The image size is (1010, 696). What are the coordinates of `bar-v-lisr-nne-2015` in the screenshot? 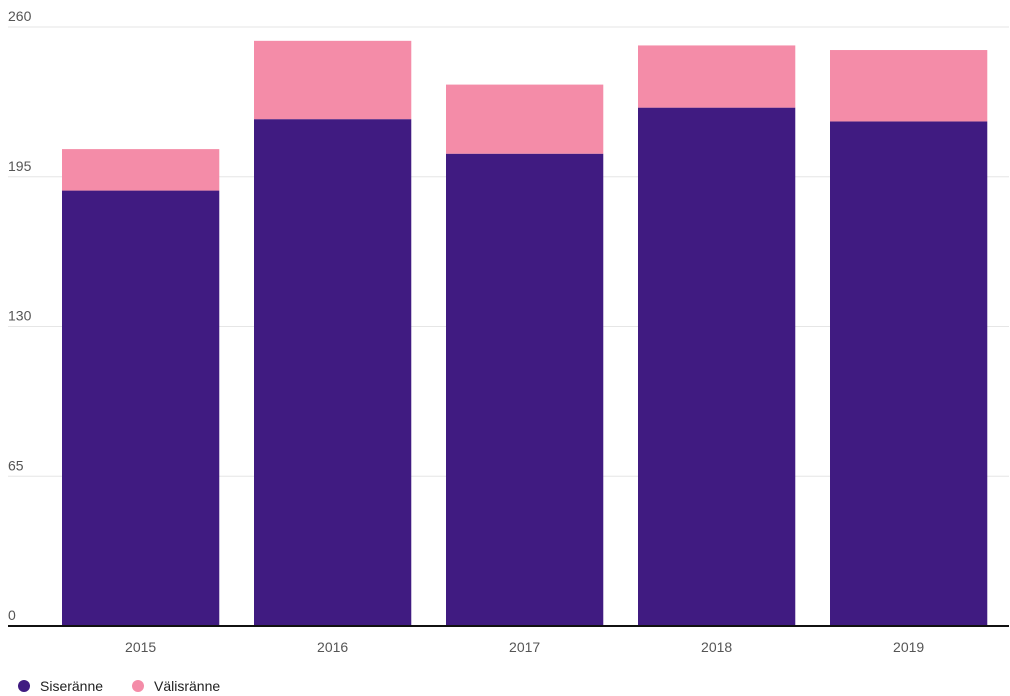 It's located at (141, 170).